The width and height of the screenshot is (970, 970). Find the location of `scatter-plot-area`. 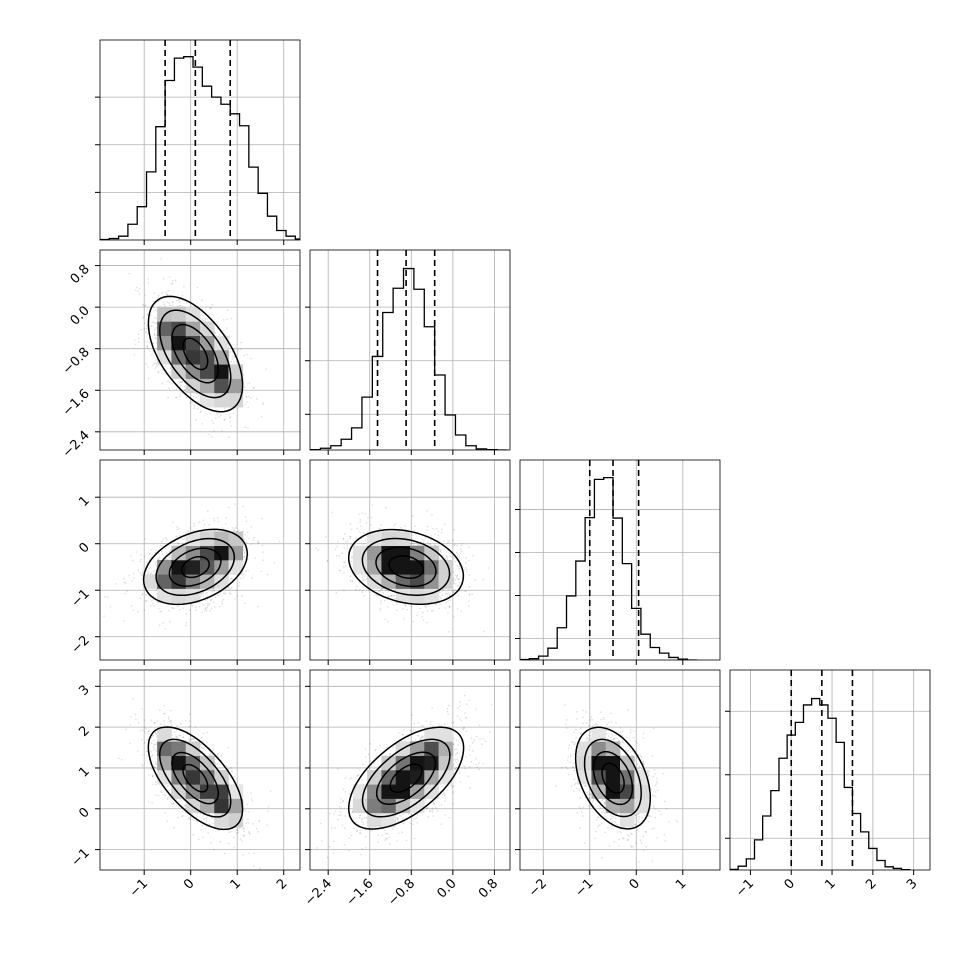

scatter-plot-area is located at coordinates (197, 347).